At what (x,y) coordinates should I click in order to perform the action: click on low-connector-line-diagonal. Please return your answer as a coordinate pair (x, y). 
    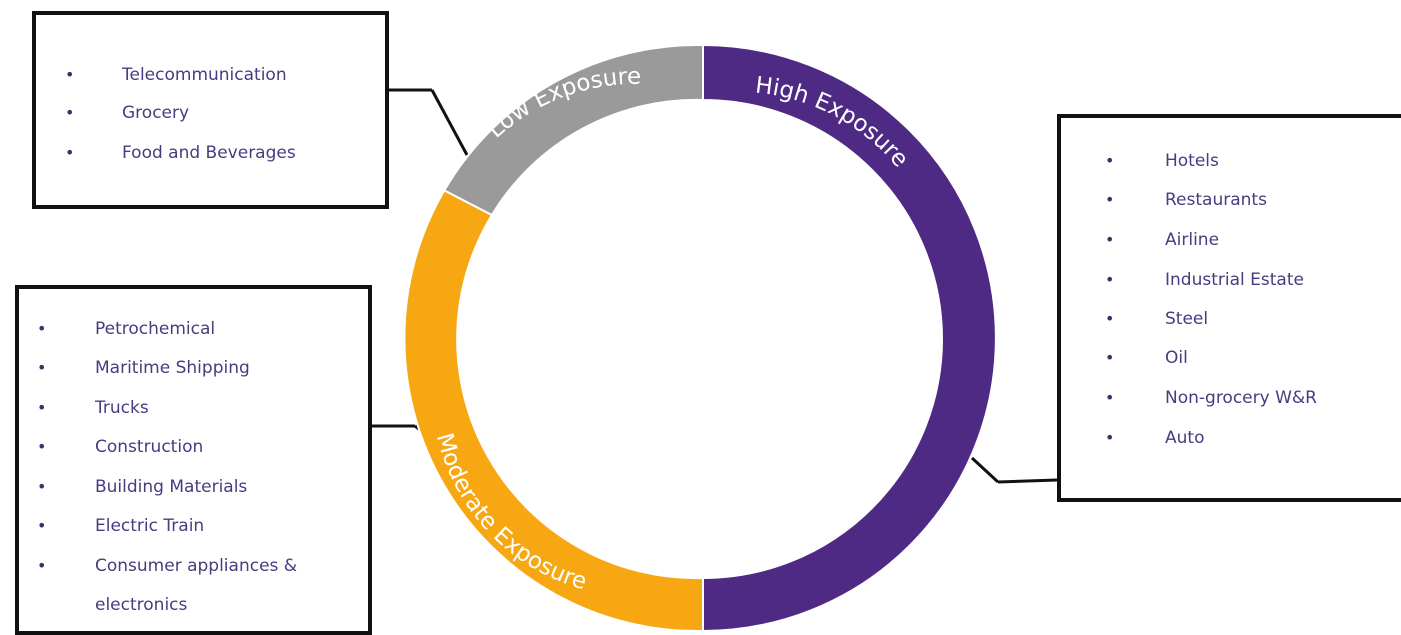
    Looking at the image, I should click on (449, 122).